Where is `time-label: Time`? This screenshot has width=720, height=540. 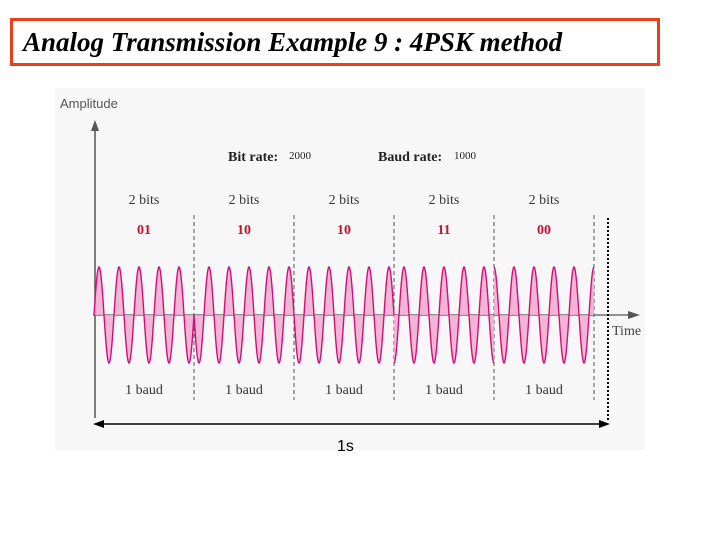
time-label: Time is located at coordinates (626, 331).